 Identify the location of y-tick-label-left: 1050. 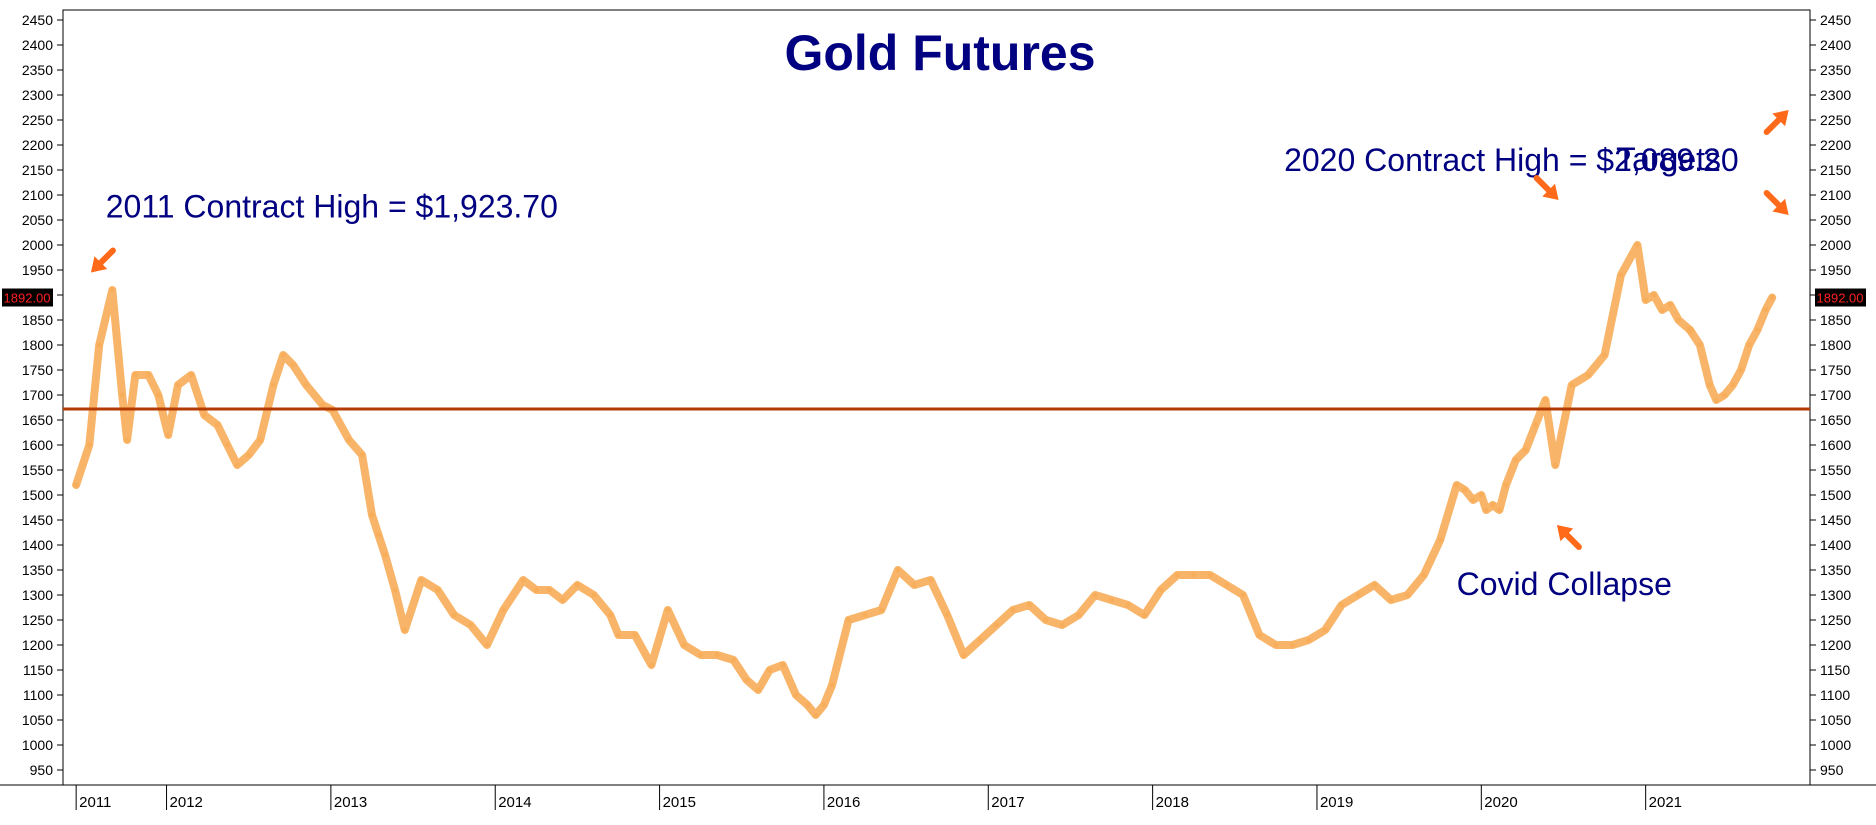
(37, 720).